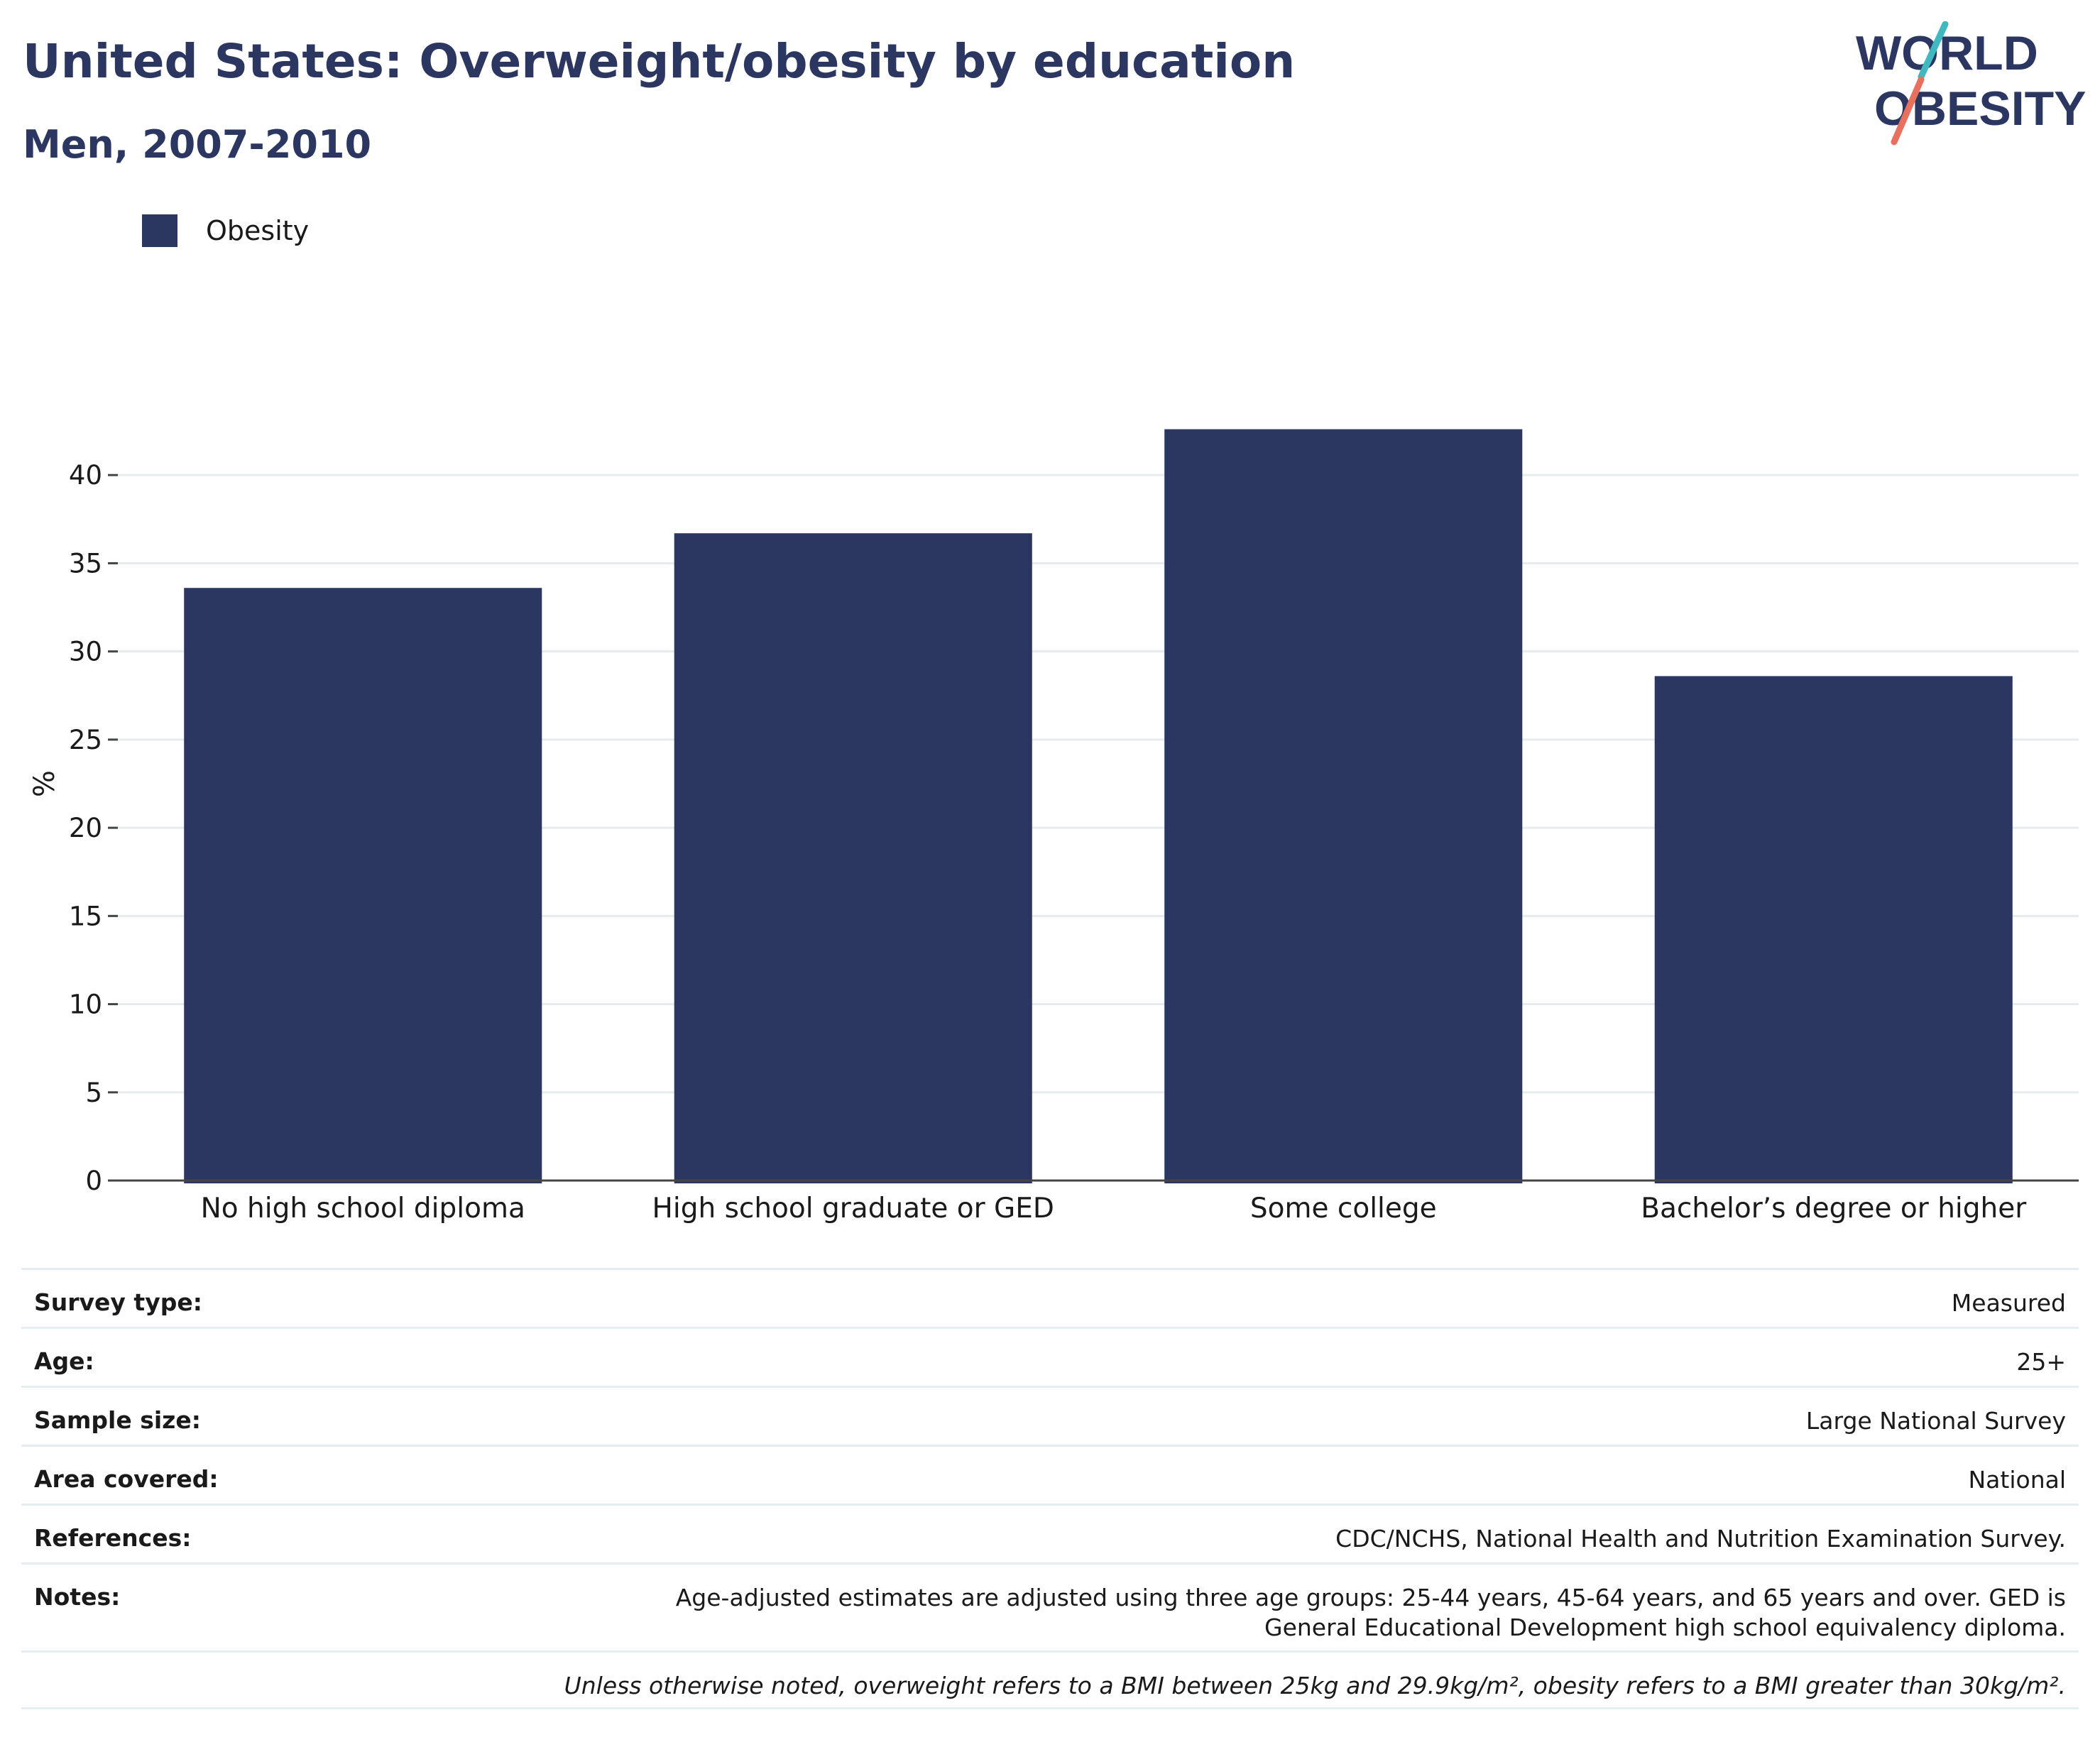 The height and width of the screenshot is (1747, 2100). Describe the element at coordinates (1050, 1297) in the screenshot. I see `meta-row-survey-type: Survey type: Measured` at that location.